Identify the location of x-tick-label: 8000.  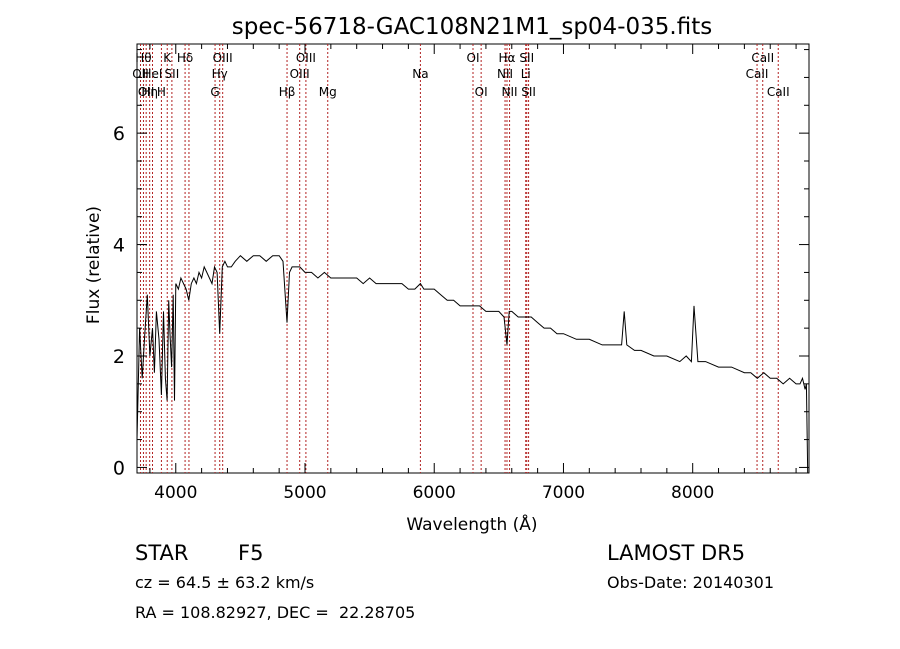
(692, 493).